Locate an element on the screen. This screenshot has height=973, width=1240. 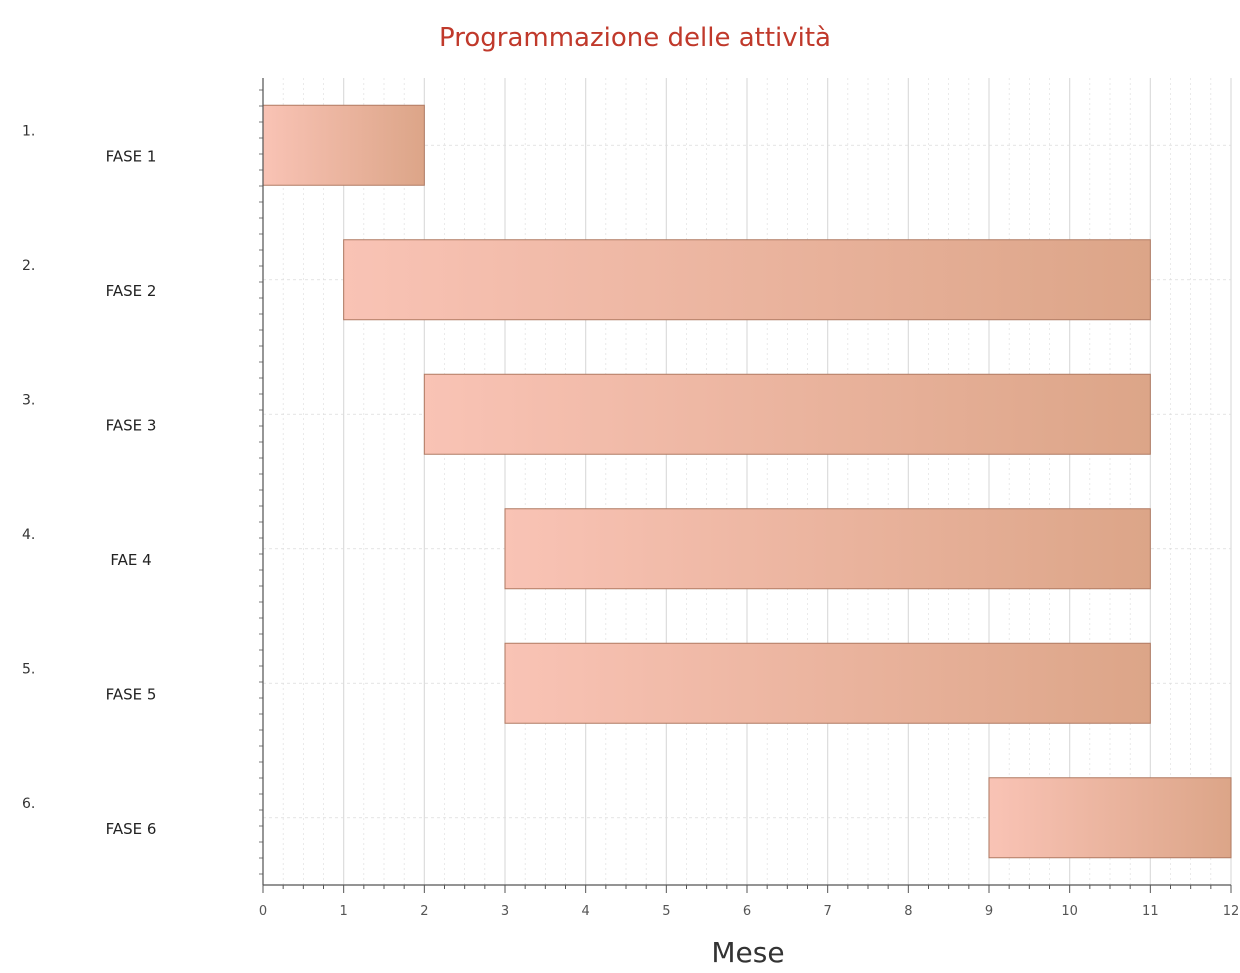
x-tick-label: 9 is located at coordinates (989, 911).